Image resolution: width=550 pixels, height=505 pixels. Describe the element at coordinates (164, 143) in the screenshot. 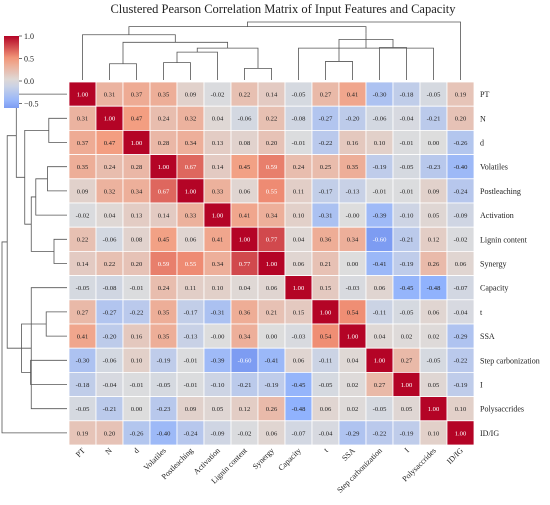

I see `cell-value-label: 0.28` at that location.